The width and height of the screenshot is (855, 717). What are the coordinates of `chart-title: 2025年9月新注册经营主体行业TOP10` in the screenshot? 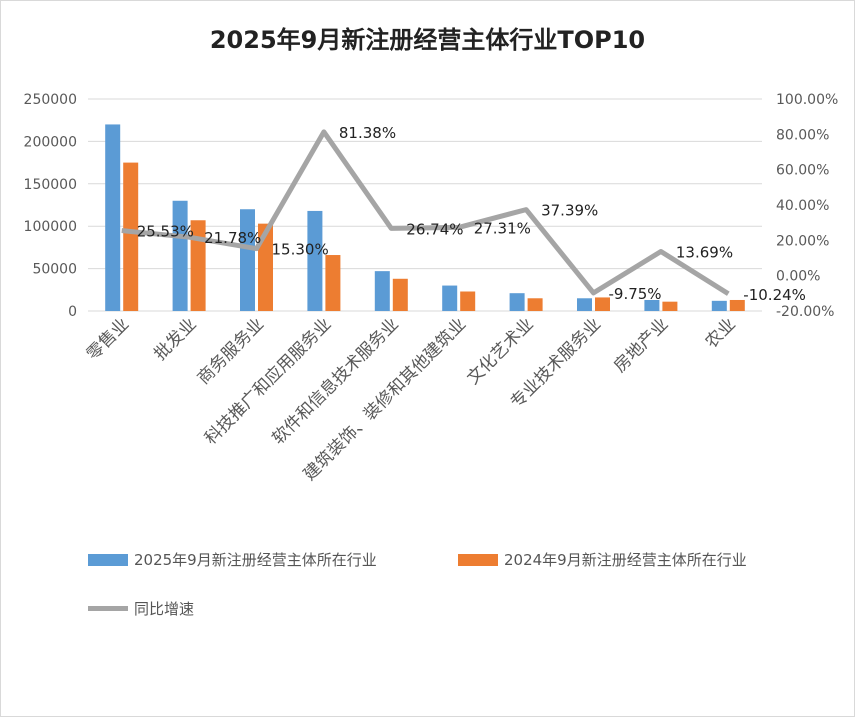 It's located at (427, 40).